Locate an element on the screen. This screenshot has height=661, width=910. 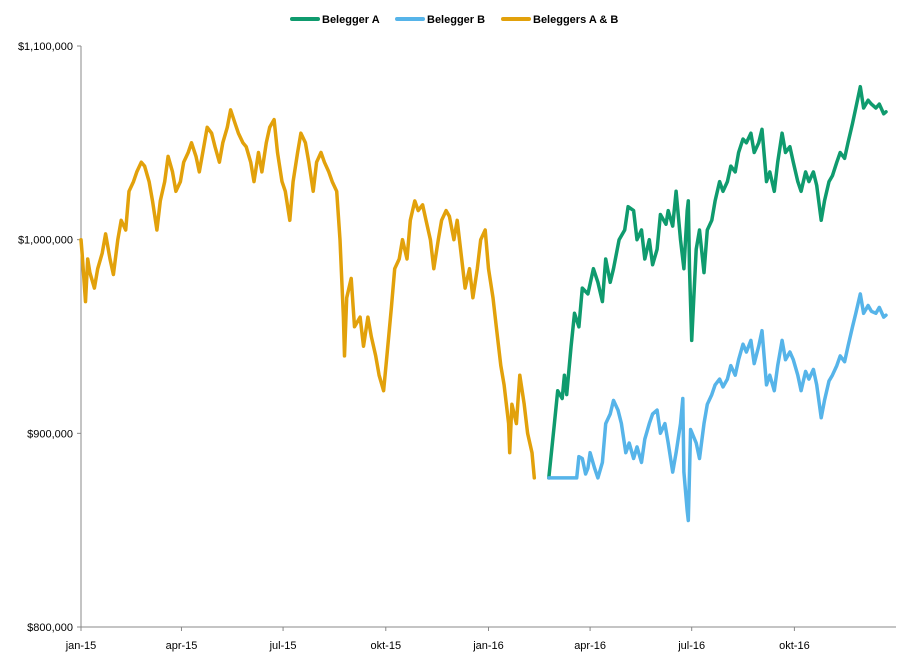
legend-item-beleggers-a-b: Beleggers A & B is located at coordinates (559, 20).